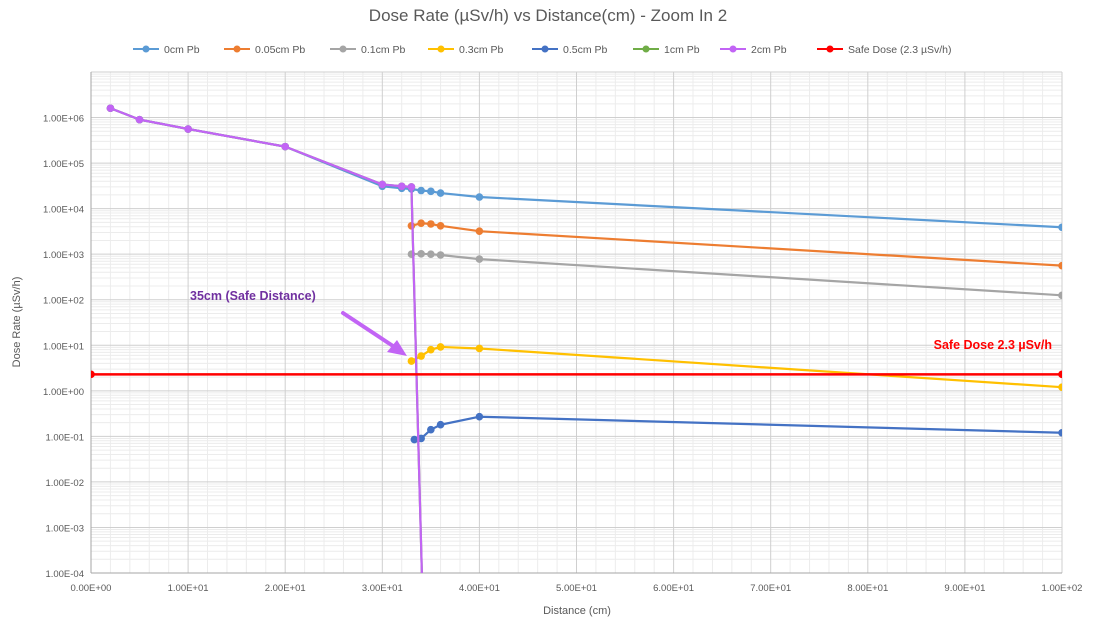  What do you see at coordinates (64, 437) in the screenshot?
I see `y-tick-label: 1.00E-01` at bounding box center [64, 437].